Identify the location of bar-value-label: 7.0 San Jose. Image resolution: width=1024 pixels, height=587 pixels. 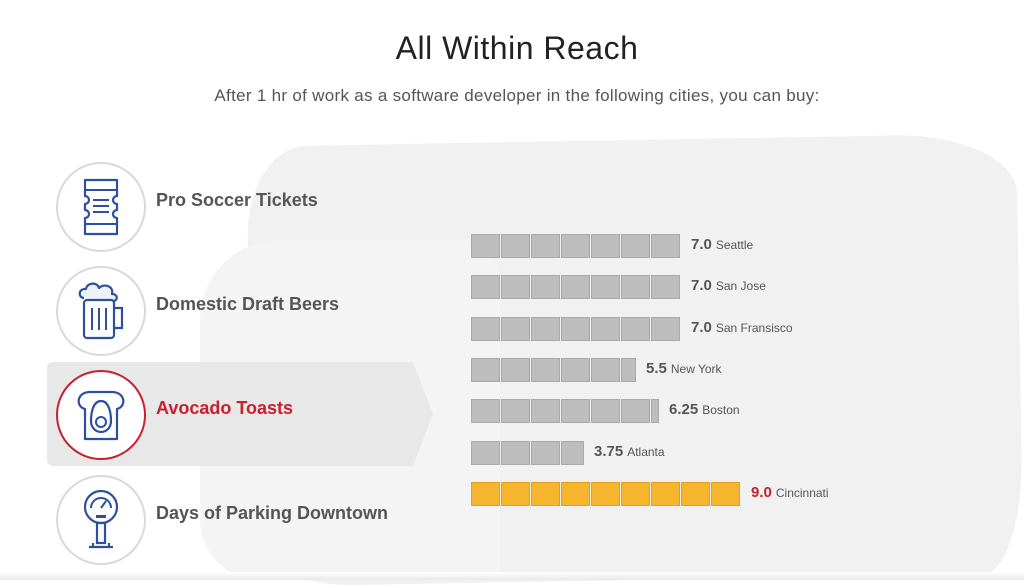
(728, 285).